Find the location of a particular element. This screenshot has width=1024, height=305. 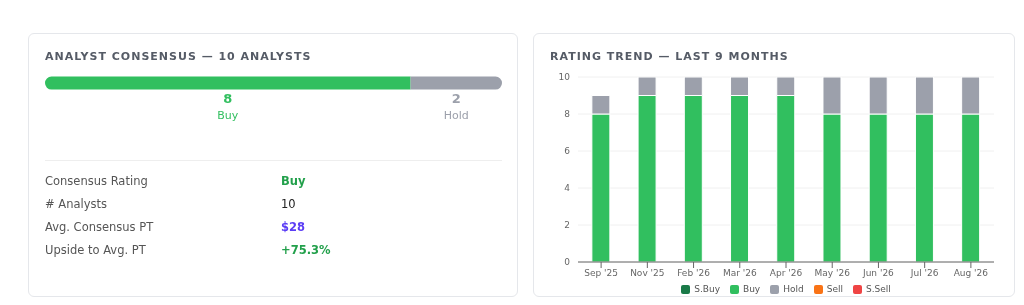

chart-title: RATING TREND — LAST 9 MONTHS is located at coordinates (669, 56).